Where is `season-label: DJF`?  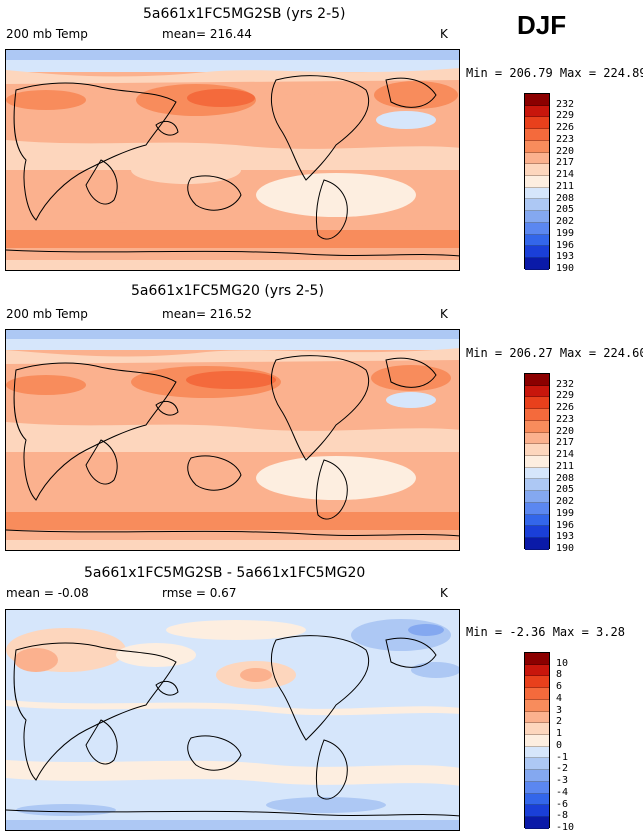
season-label: DJF is located at coordinates (542, 25).